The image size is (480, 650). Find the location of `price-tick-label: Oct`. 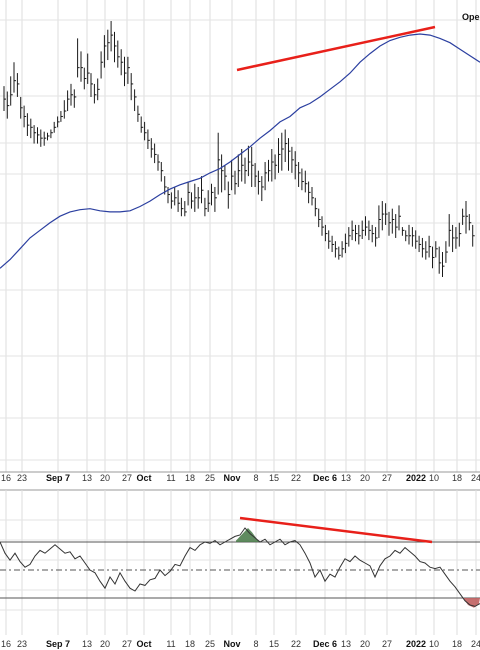

price-tick-label: Oct is located at coordinates (143, 478).